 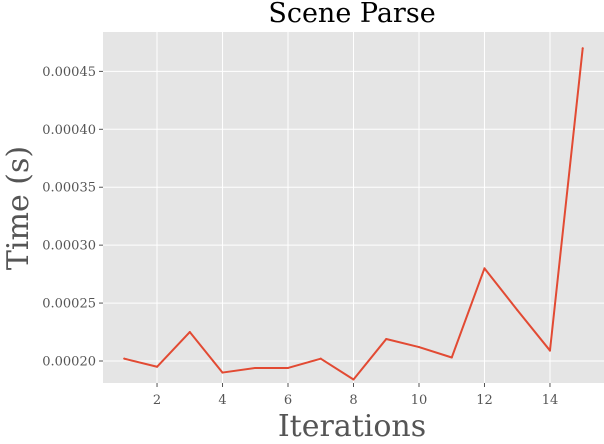 I want to click on y-tick-label: 0.00025, so click(x=69, y=304).